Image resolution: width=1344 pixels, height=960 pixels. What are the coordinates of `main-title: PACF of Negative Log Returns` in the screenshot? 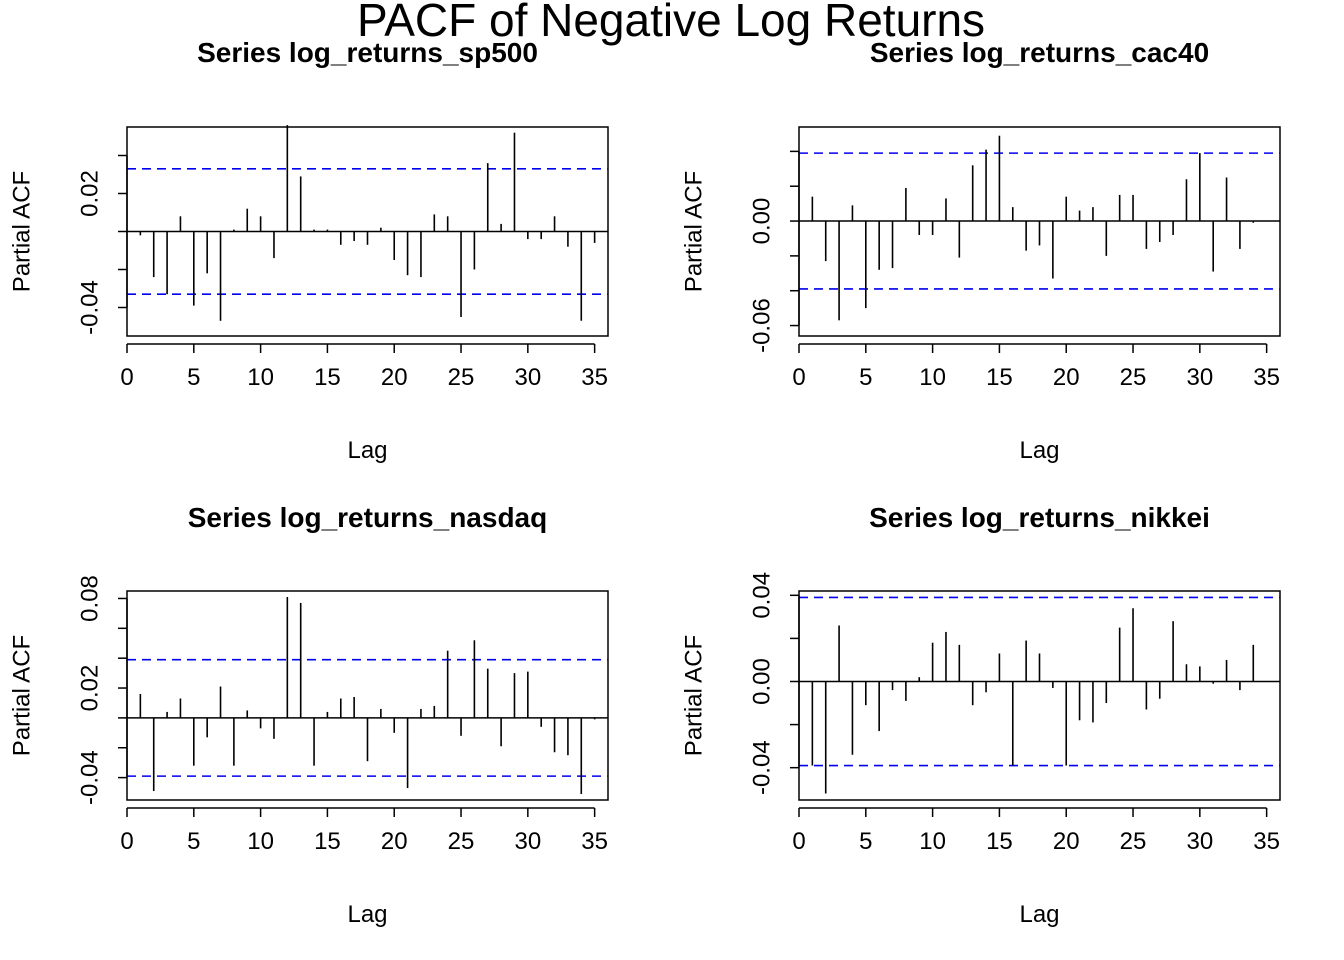 It's located at (671, 23).